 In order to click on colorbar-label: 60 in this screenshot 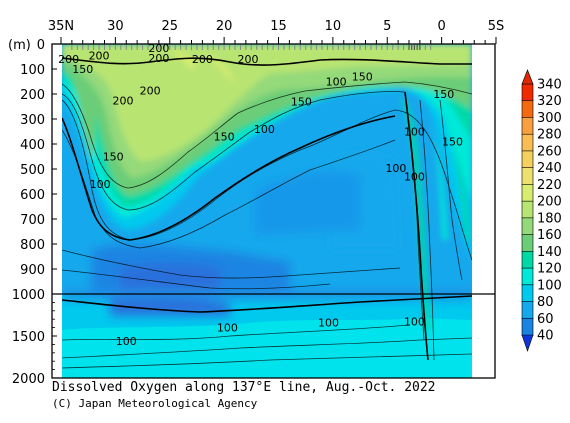, I will do `click(545, 319)`.